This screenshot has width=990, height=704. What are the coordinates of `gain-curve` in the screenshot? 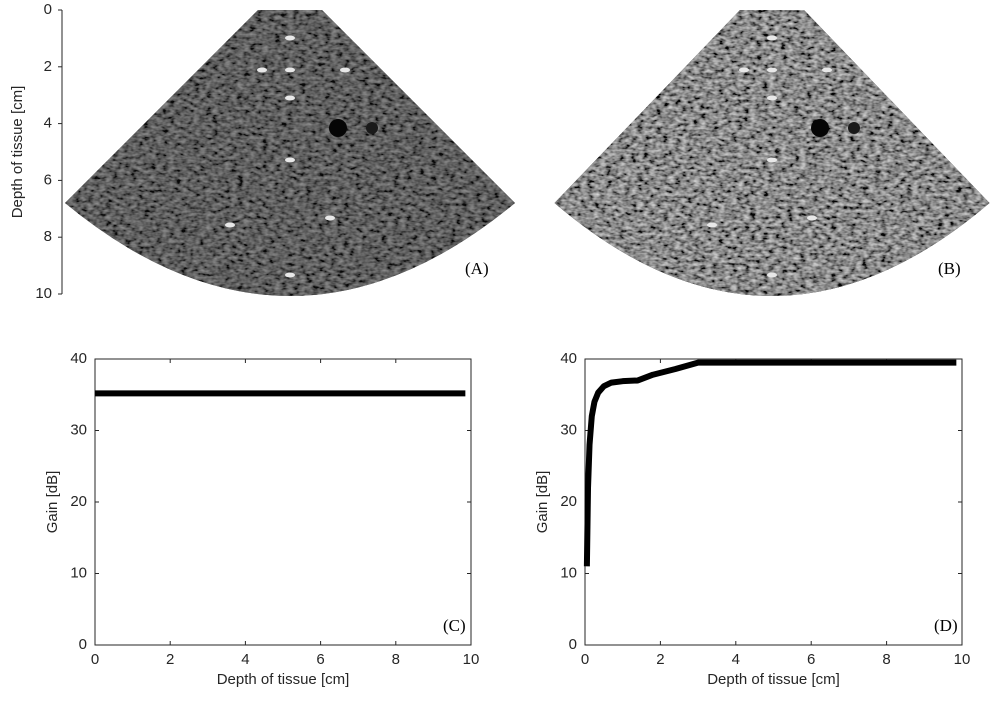 It's located at (770, 463).